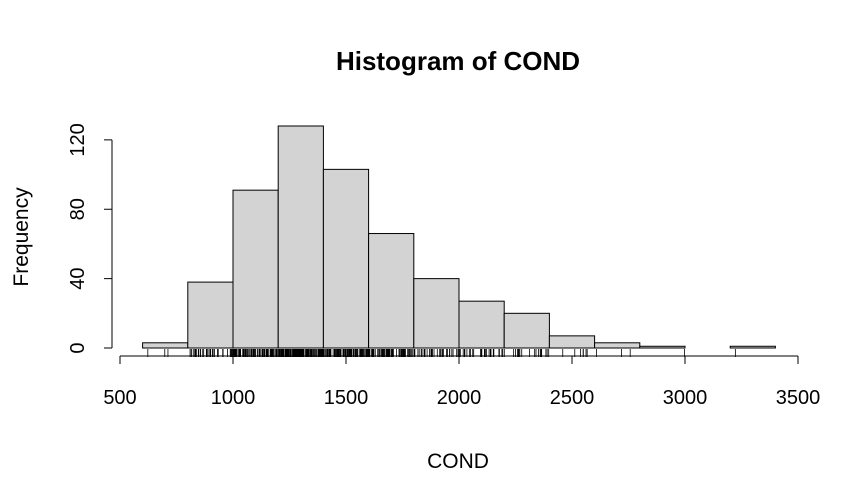 This screenshot has height=504, width=862. I want to click on y-tick-label: 40, so click(78, 279).